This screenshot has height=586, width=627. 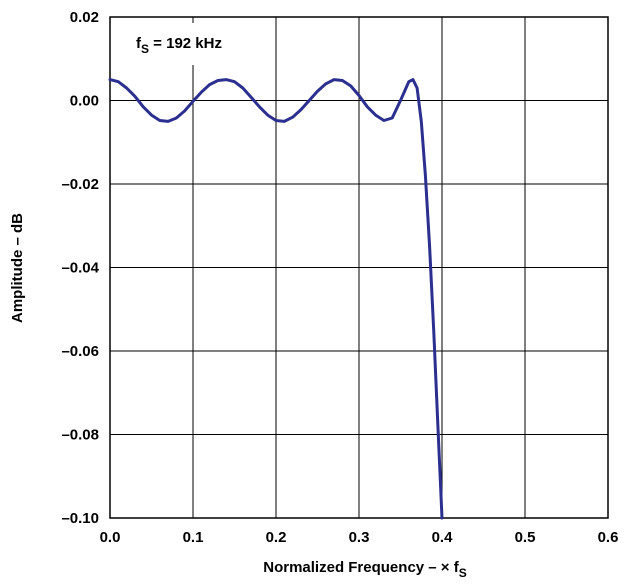 What do you see at coordinates (193, 537) in the screenshot?
I see `x-tick-label: 0.1` at bounding box center [193, 537].